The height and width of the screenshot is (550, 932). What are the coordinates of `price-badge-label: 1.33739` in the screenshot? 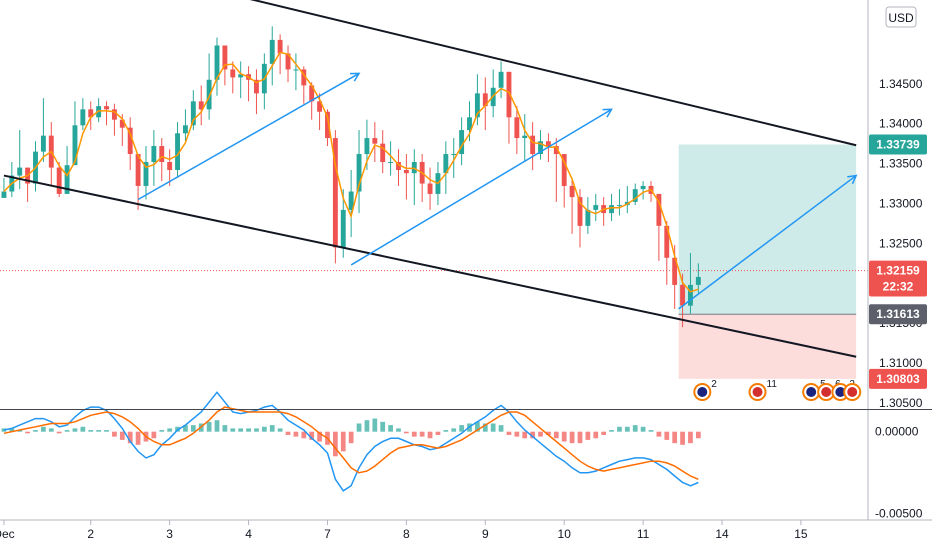 It's located at (898, 145).